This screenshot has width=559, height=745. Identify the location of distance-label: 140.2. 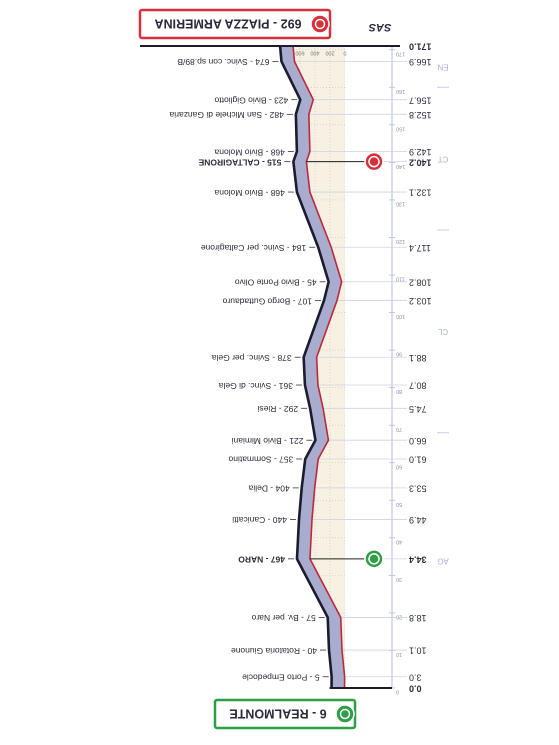
(420, 162).